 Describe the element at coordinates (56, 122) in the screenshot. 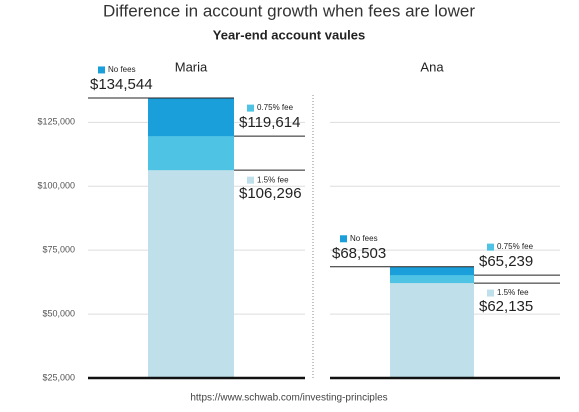

I see `y-tick-label: $125,000` at that location.